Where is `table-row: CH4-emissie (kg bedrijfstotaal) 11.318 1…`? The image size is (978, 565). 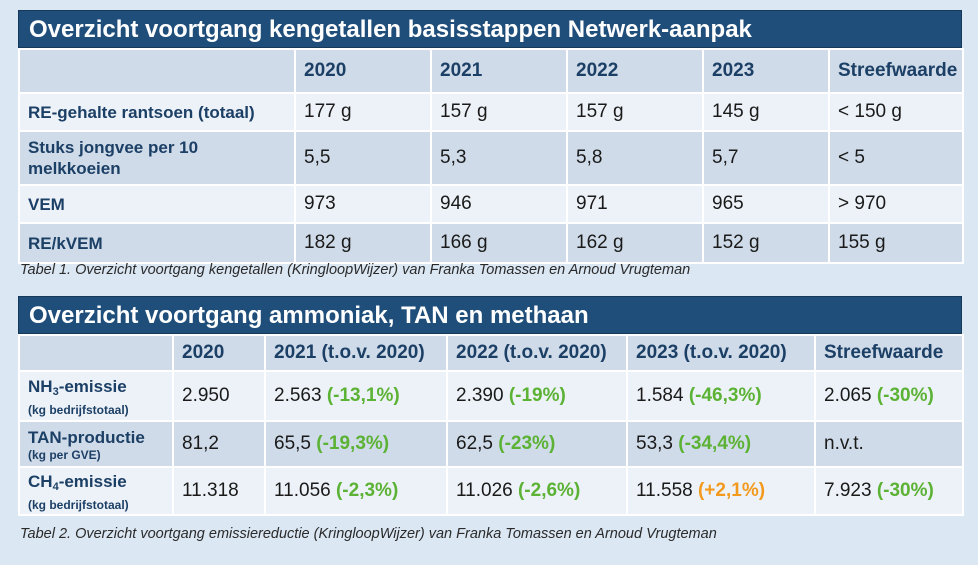 table-row: CH4-emissie (kg bedrijfstotaal) 11.318 1… is located at coordinates (491, 491).